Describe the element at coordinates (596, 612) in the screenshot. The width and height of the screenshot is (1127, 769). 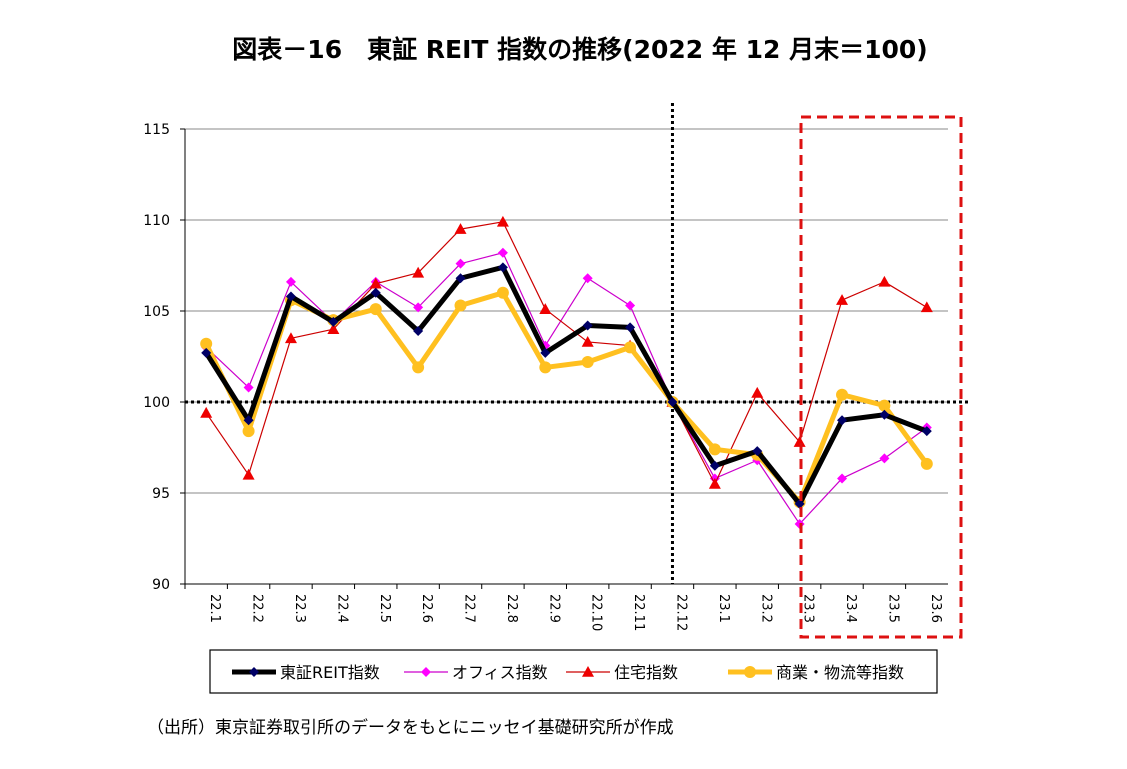
I see `x-tick-label: 22.10` at that location.